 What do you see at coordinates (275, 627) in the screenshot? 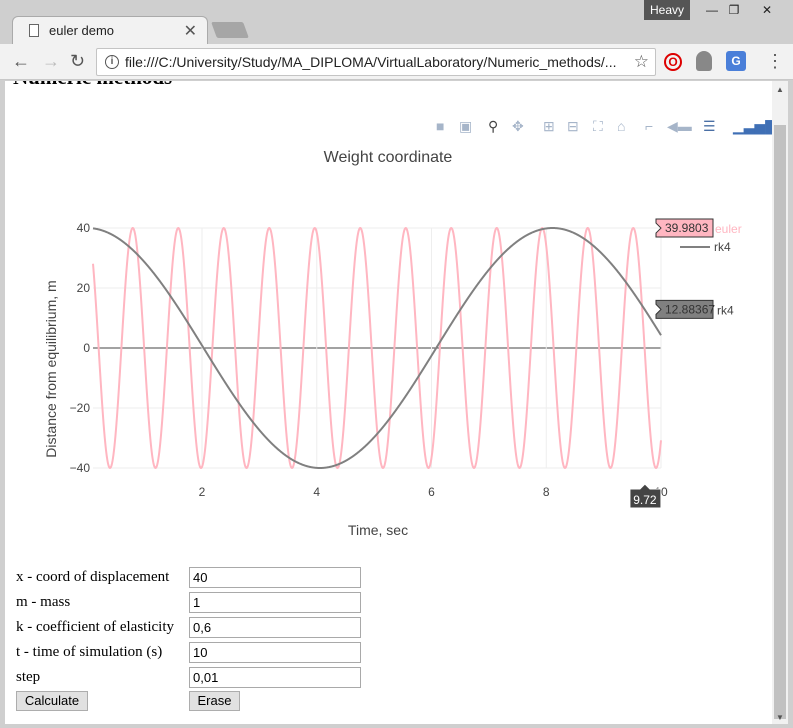
I see `elasticity-input` at bounding box center [275, 627].